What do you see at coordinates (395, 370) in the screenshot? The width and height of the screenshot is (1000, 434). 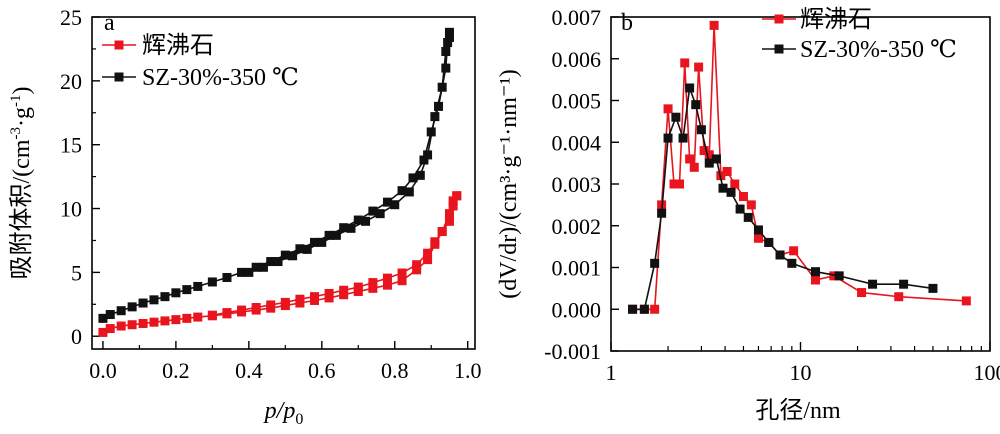 I see `panel-a-xtick-label: 0.8` at bounding box center [395, 370].